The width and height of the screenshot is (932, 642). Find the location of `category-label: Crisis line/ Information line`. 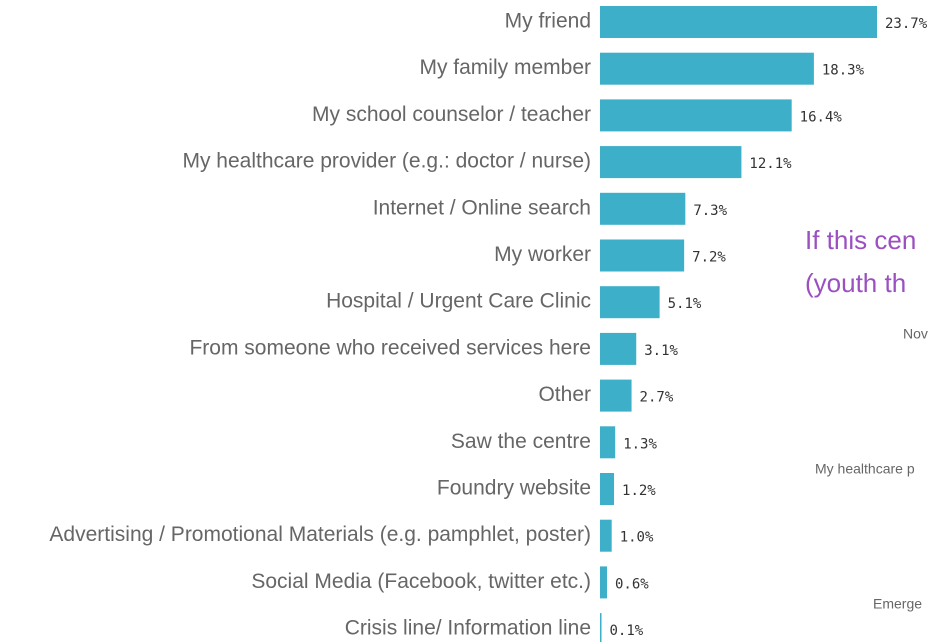

category-label: Crisis line/ Information line is located at coordinates (468, 628).